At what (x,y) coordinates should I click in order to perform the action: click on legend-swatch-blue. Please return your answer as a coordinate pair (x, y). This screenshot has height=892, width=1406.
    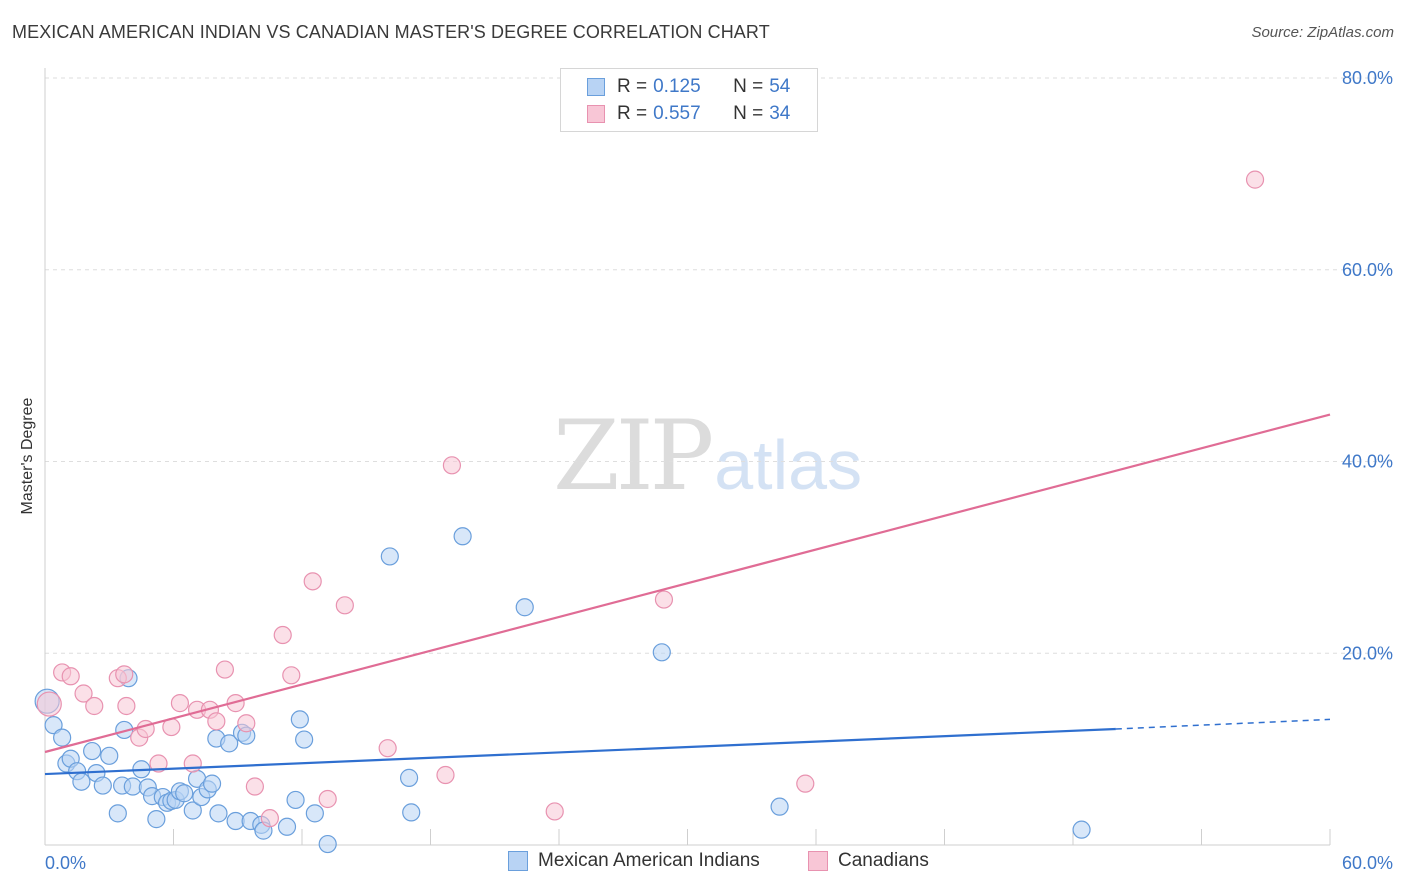
    Looking at the image, I should click on (596, 87).